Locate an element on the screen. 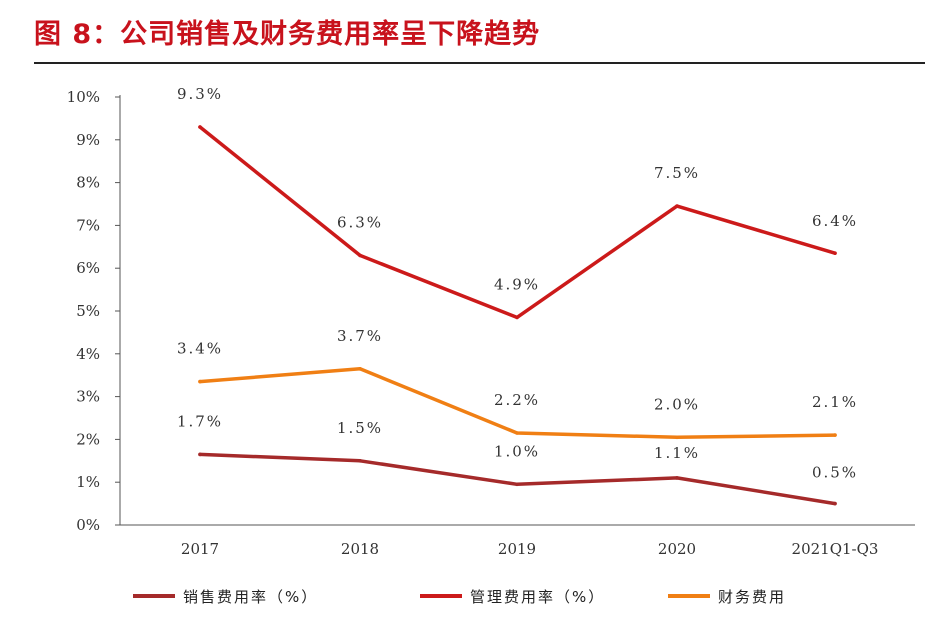  data-label: 2.0% is located at coordinates (677, 404).